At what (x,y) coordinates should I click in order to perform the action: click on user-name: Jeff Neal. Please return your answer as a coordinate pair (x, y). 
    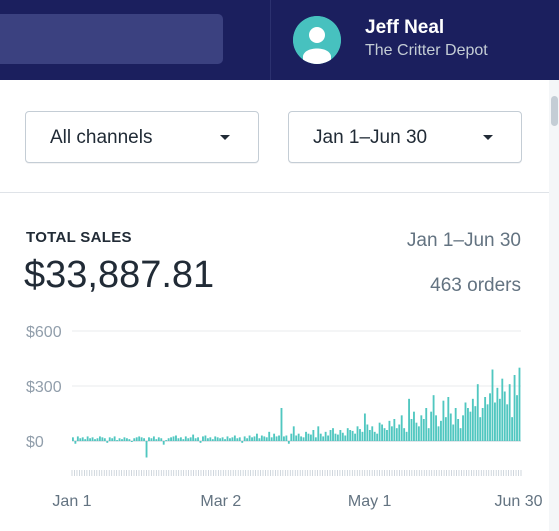
    Looking at the image, I should click on (405, 27).